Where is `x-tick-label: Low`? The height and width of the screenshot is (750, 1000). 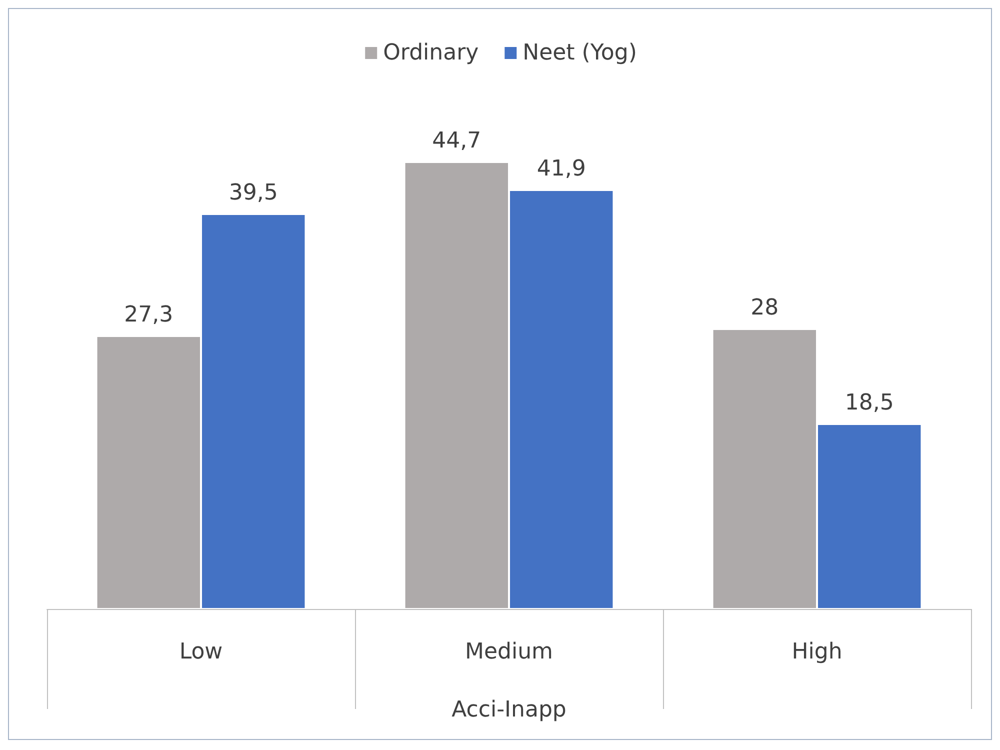
x-tick-label: Low is located at coordinates (201, 652).